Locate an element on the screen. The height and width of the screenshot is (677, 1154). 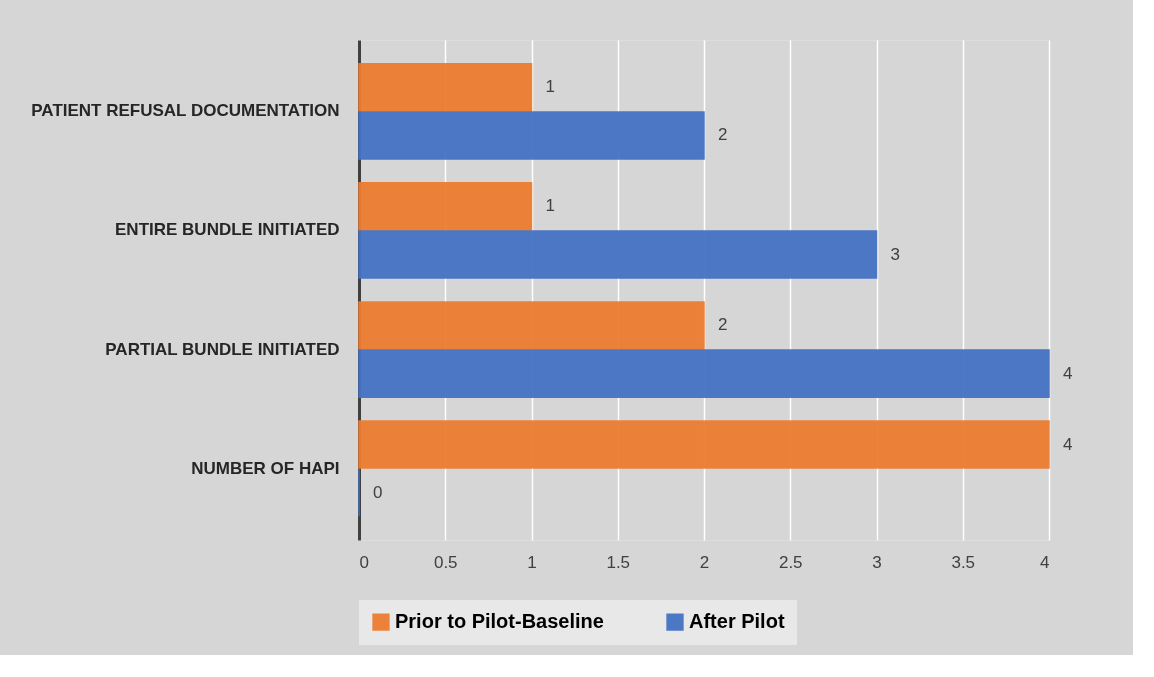
x-tick-label: 4 is located at coordinates (1045, 562).